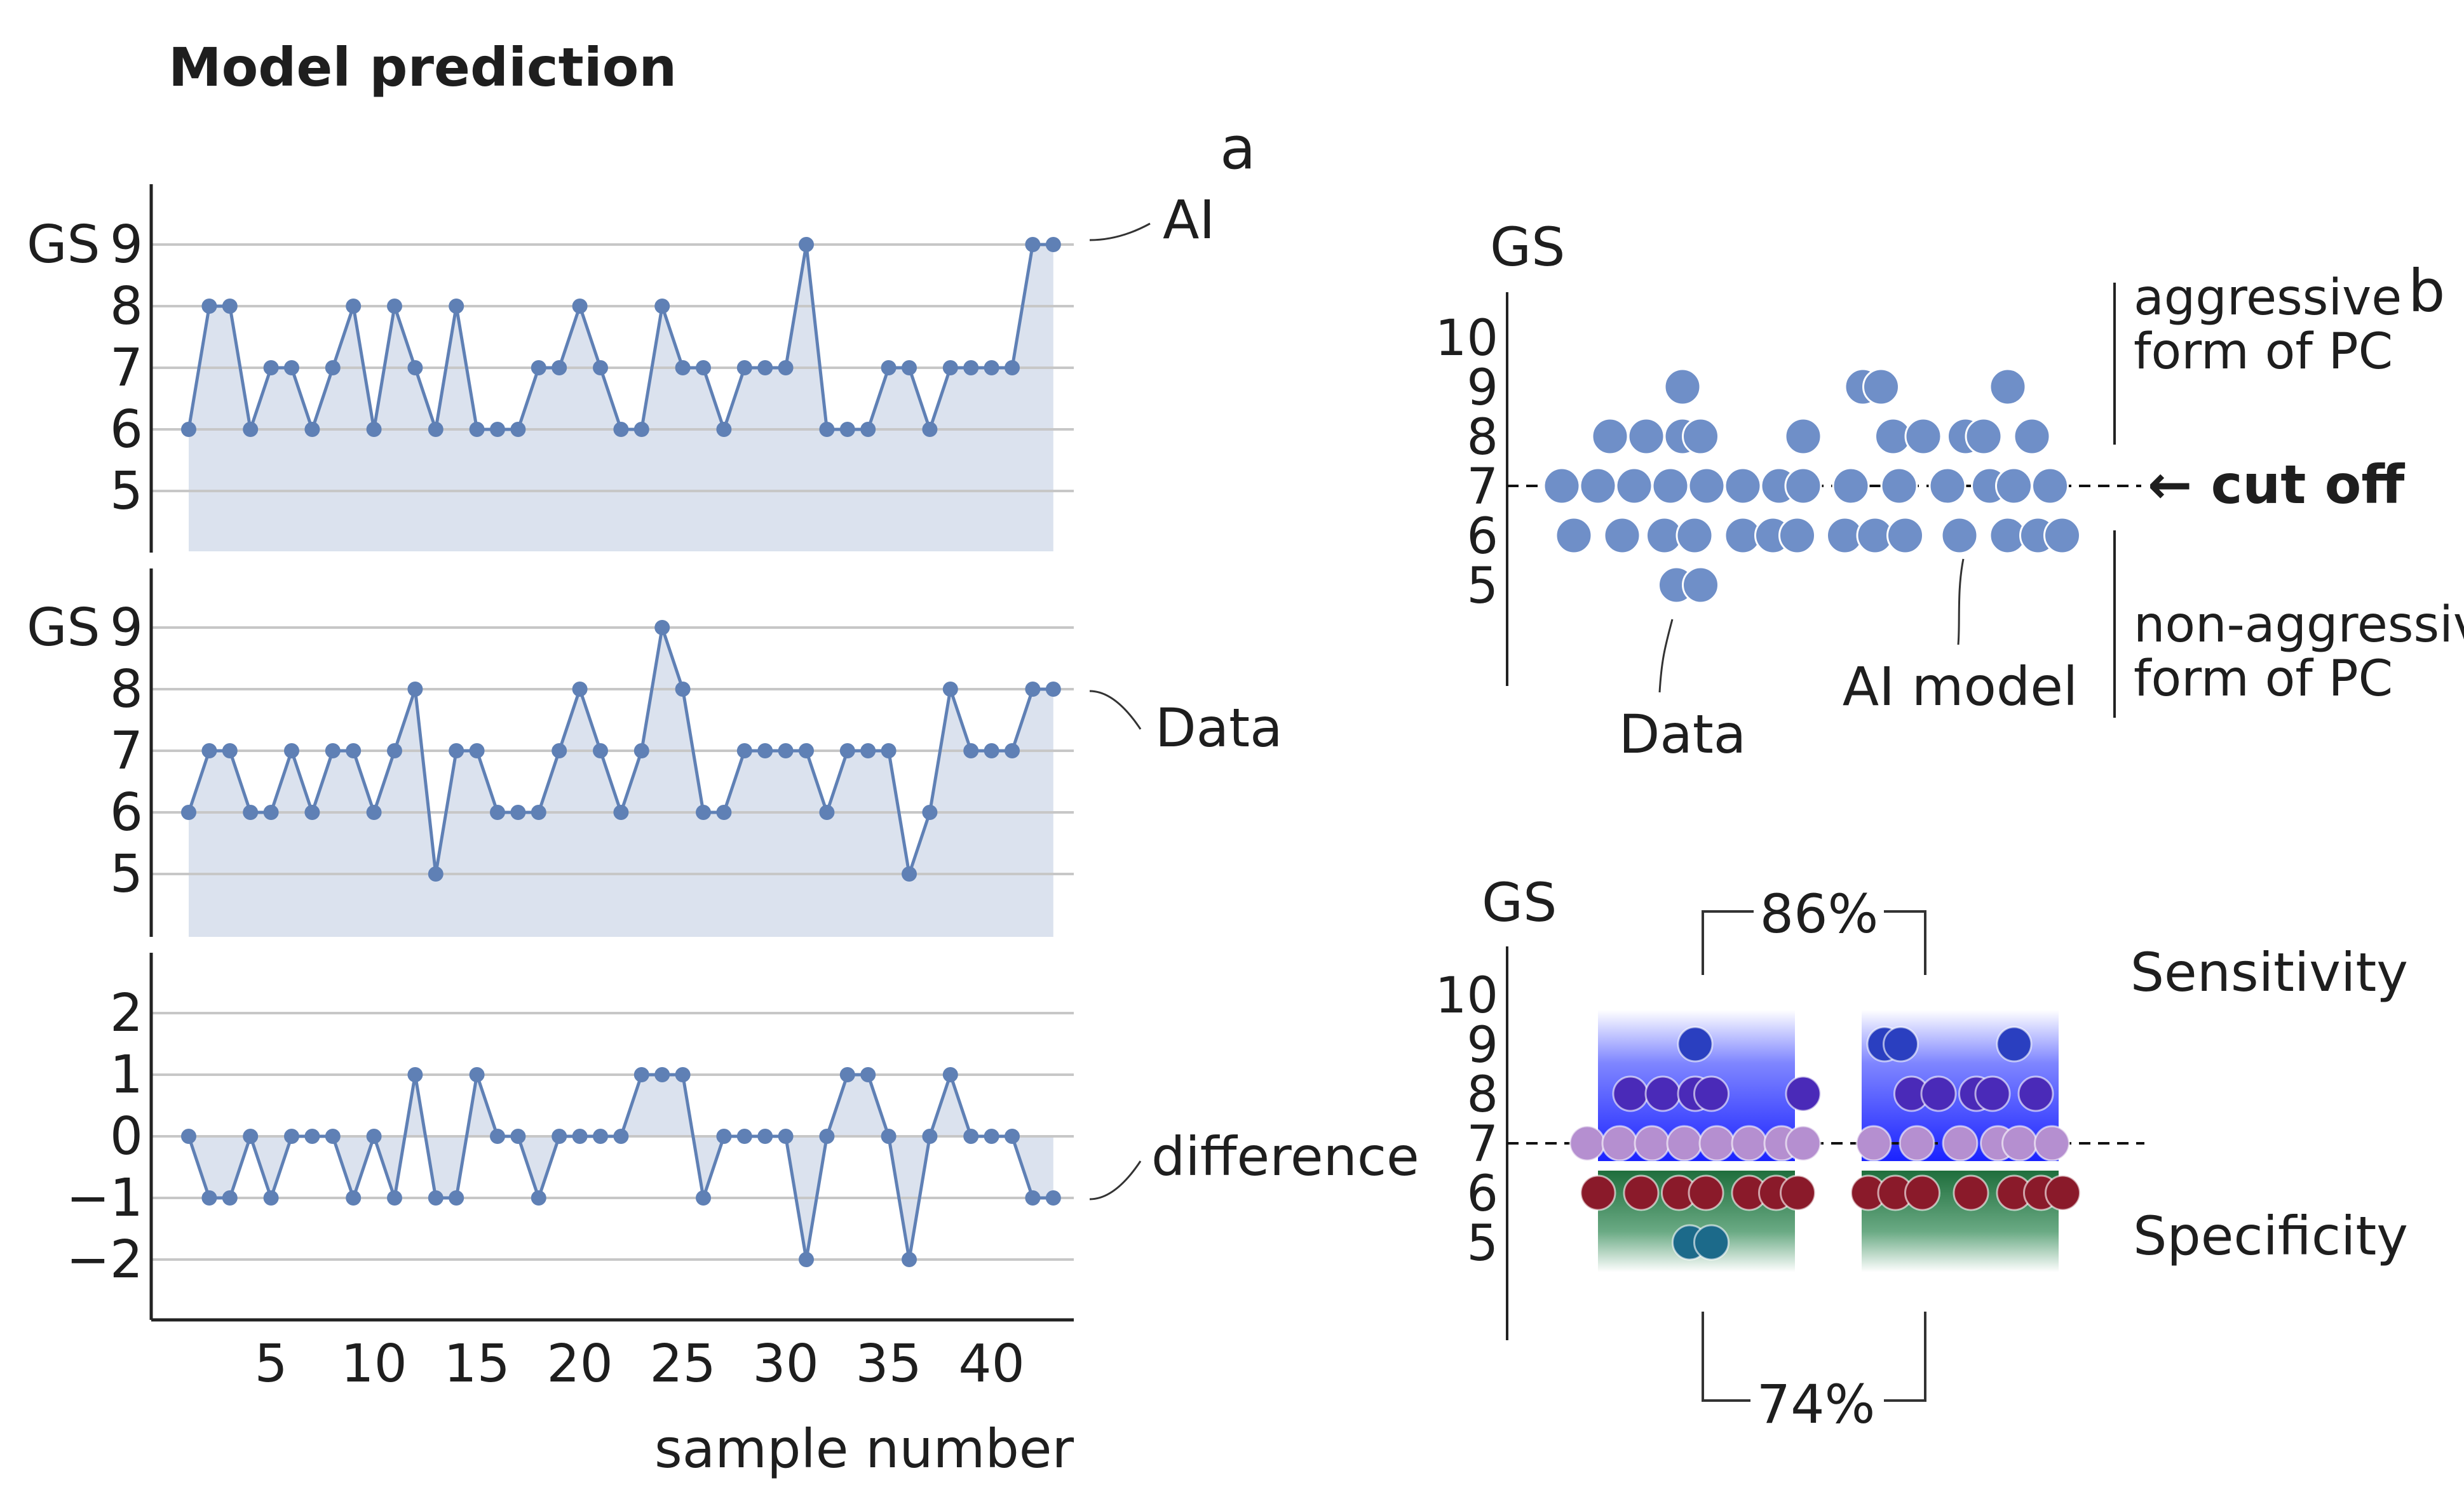  I want to click on sensitivity-bracket, so click(1728, 942).